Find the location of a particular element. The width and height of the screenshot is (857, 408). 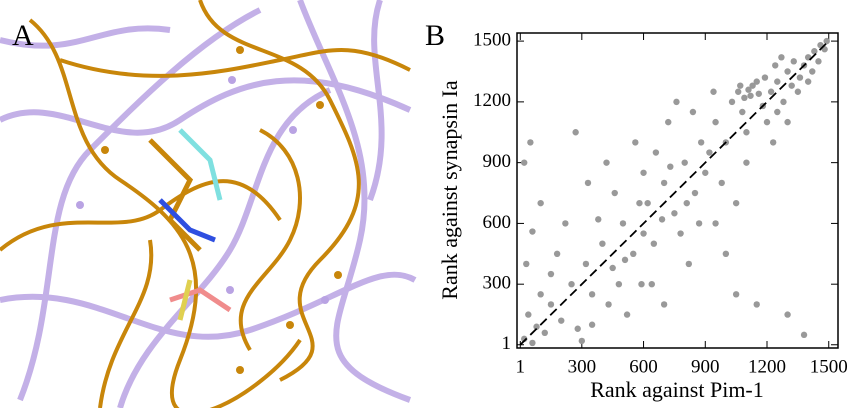

x-tick-label: 900 is located at coordinates (705, 366).